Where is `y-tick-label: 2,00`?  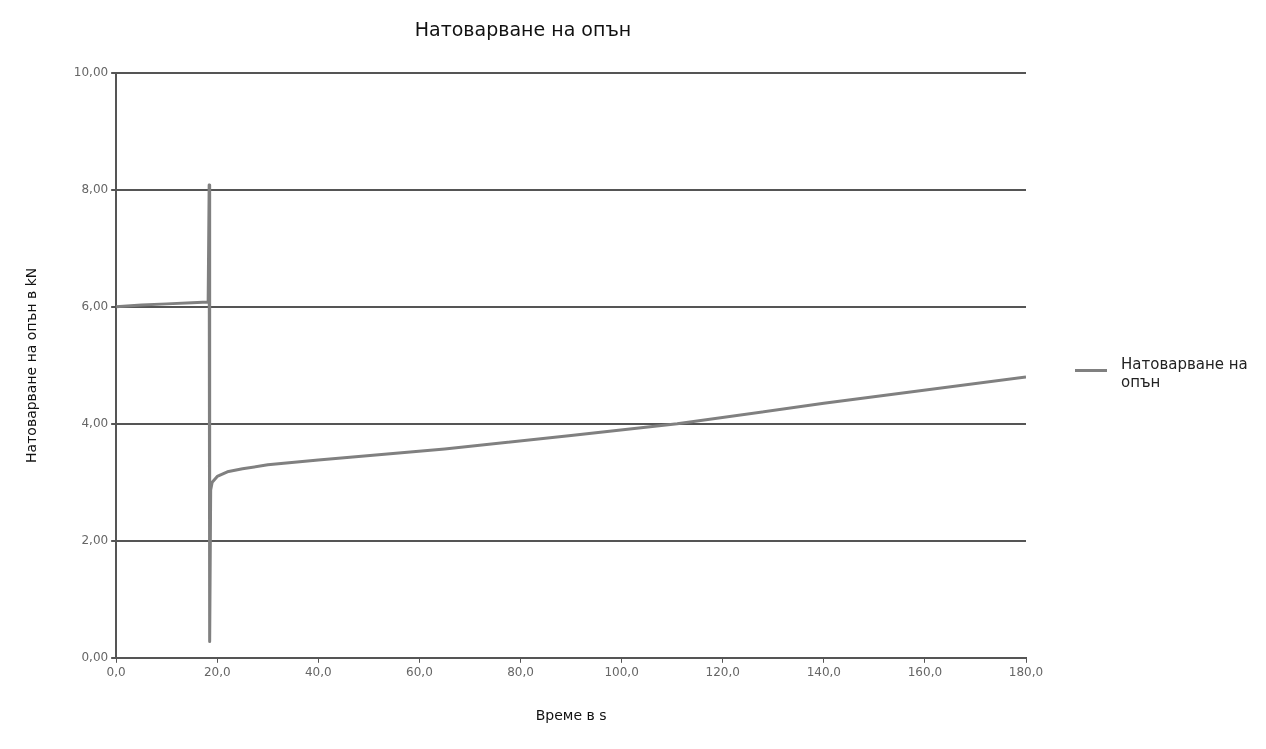
y-tick-label: 2,00 is located at coordinates (95, 539).